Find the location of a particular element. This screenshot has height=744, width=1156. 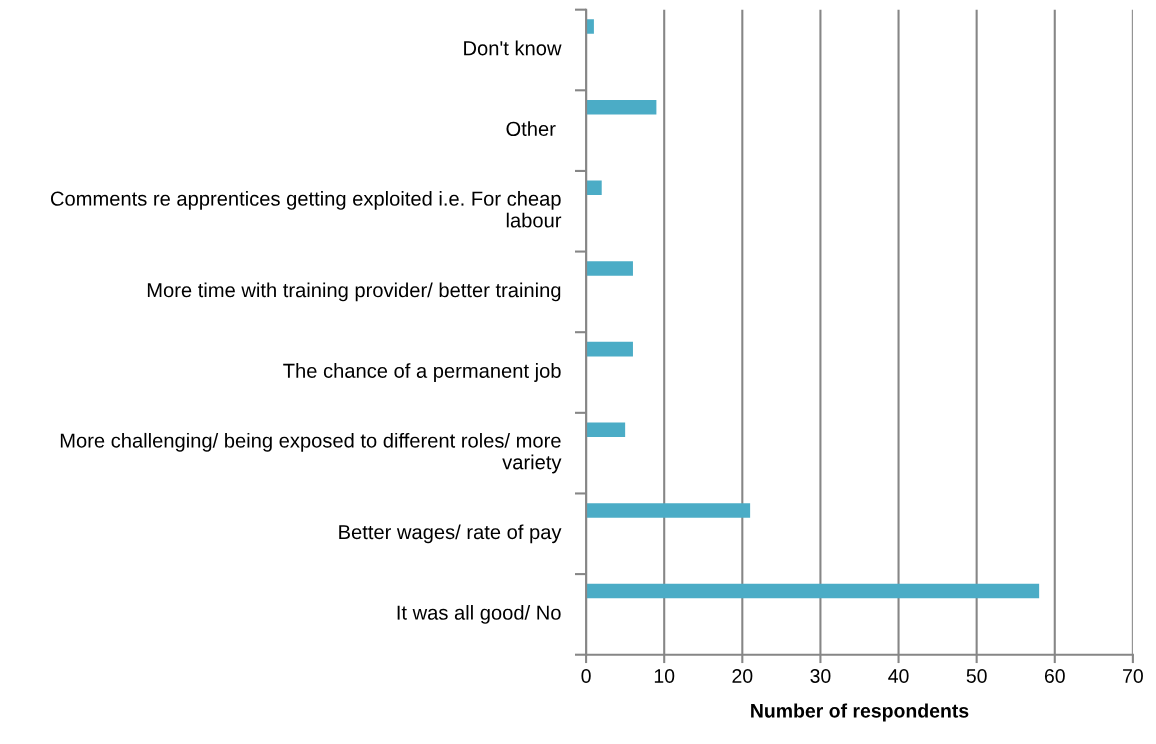

x-tick-label: 60 is located at coordinates (1054, 676).